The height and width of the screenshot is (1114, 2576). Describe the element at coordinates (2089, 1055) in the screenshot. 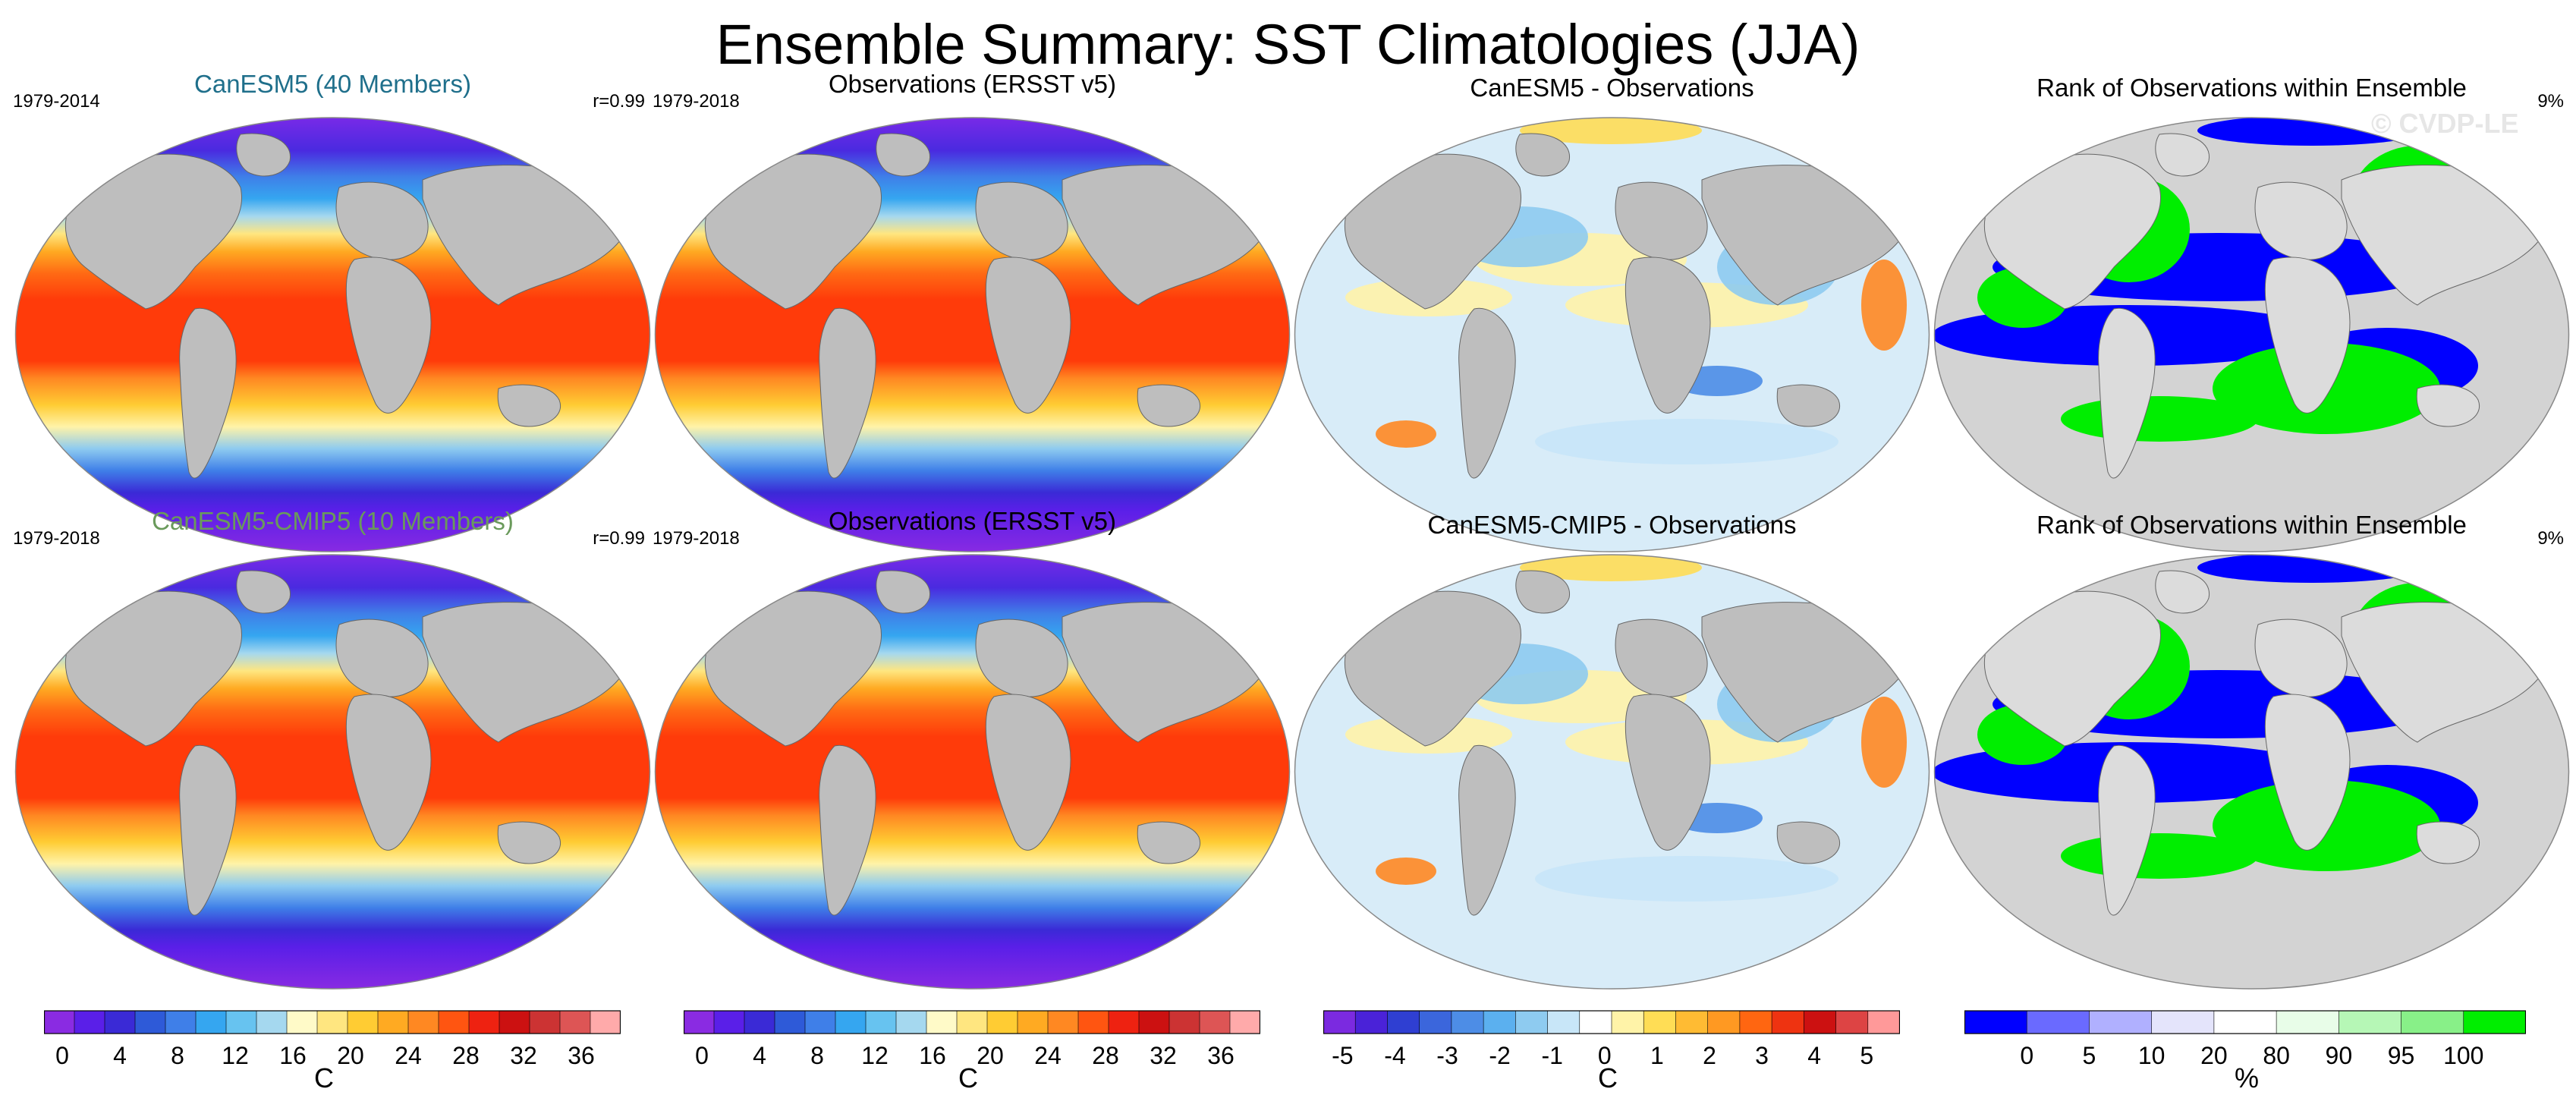

I see `colorbar-tick-label: 5` at that location.